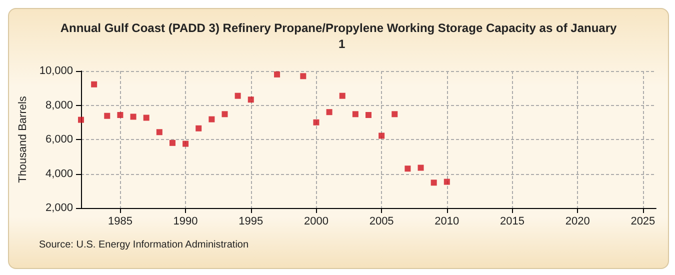  What do you see at coordinates (56, 71) in the screenshot?
I see `y-tick-label: 10,000` at bounding box center [56, 71].